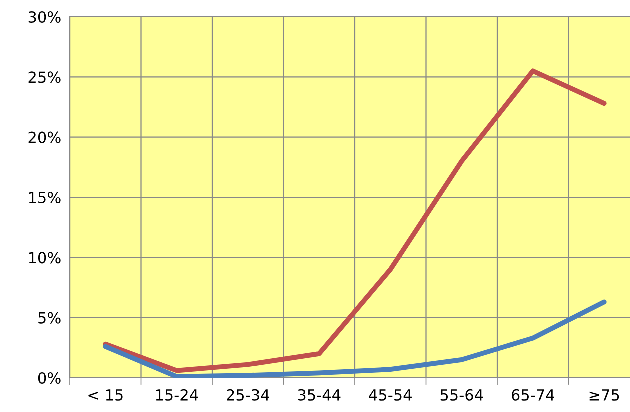  I want to click on x-tick-label: 65-74, so click(533, 395).